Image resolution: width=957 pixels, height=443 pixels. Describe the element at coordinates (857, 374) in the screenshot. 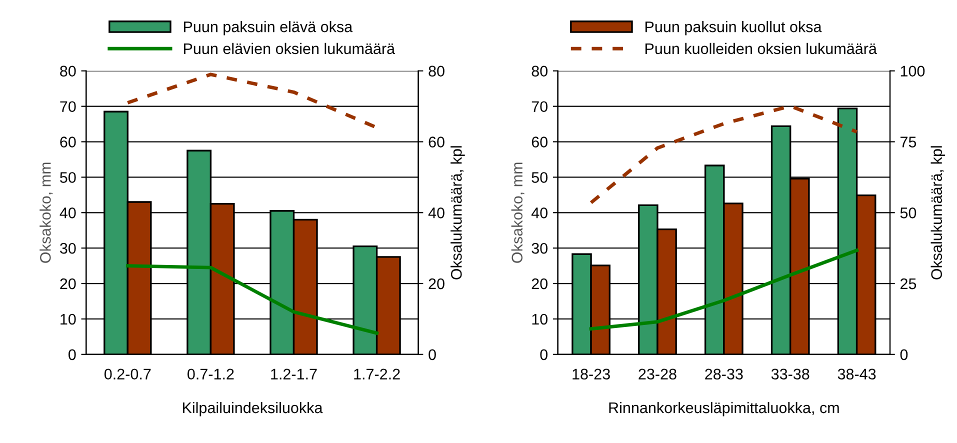

I see `x-tick-label: 38-43` at that location.